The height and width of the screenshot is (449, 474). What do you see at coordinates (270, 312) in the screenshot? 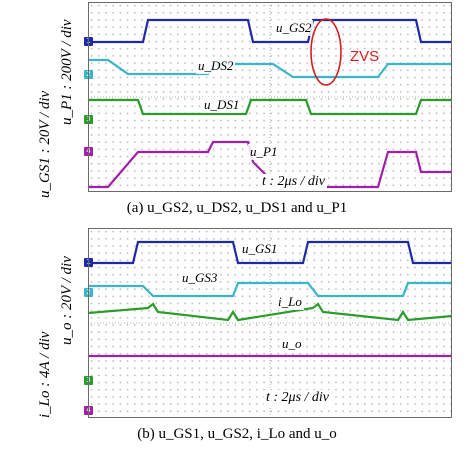
I see `trace-ilo` at bounding box center [270, 312].